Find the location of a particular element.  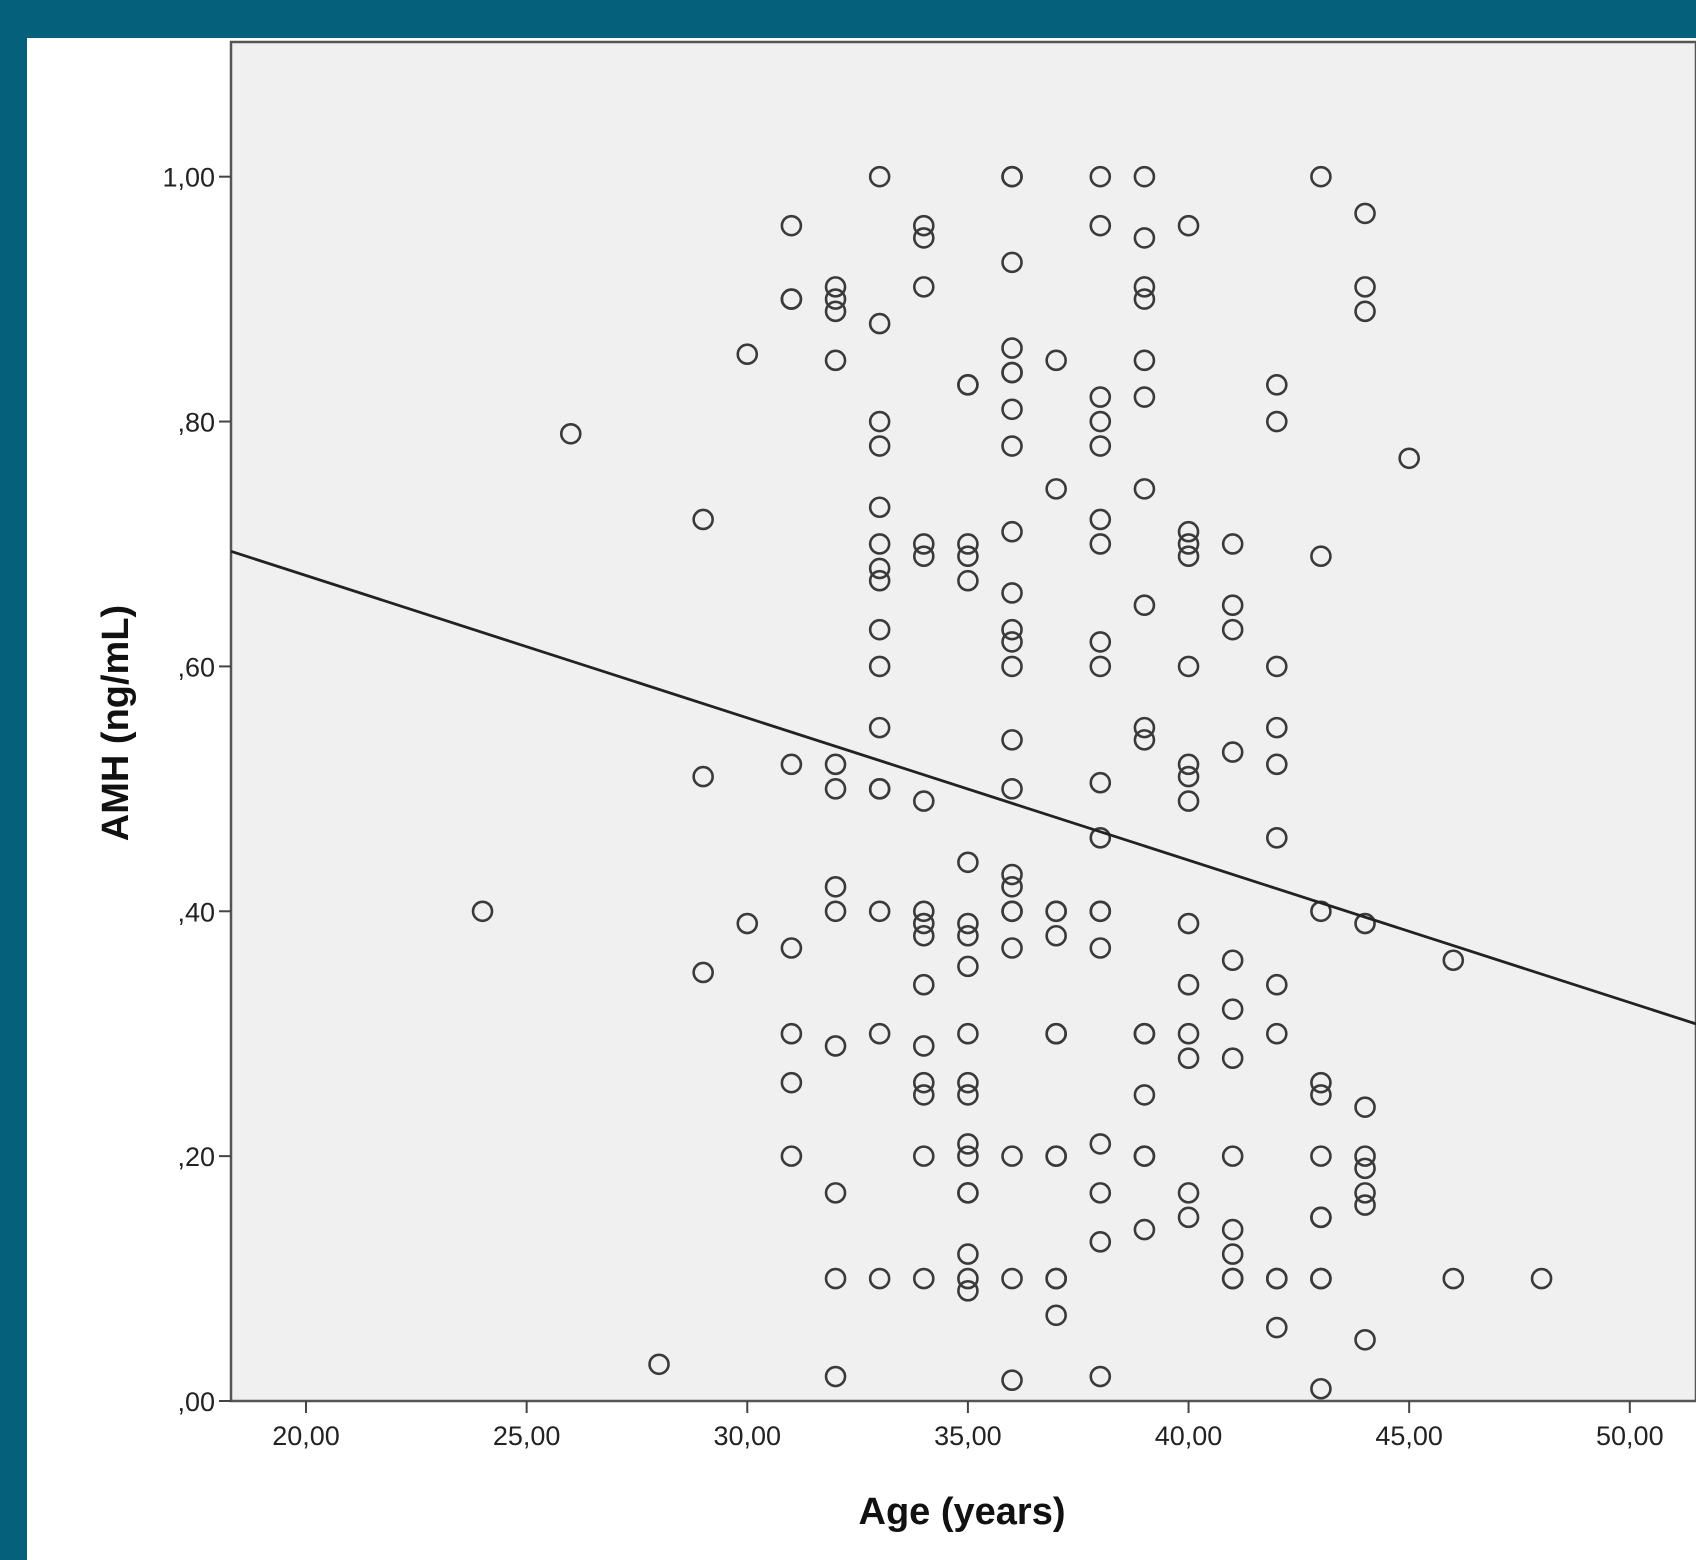

y-tick-label: ,00 is located at coordinates (196, 1402).